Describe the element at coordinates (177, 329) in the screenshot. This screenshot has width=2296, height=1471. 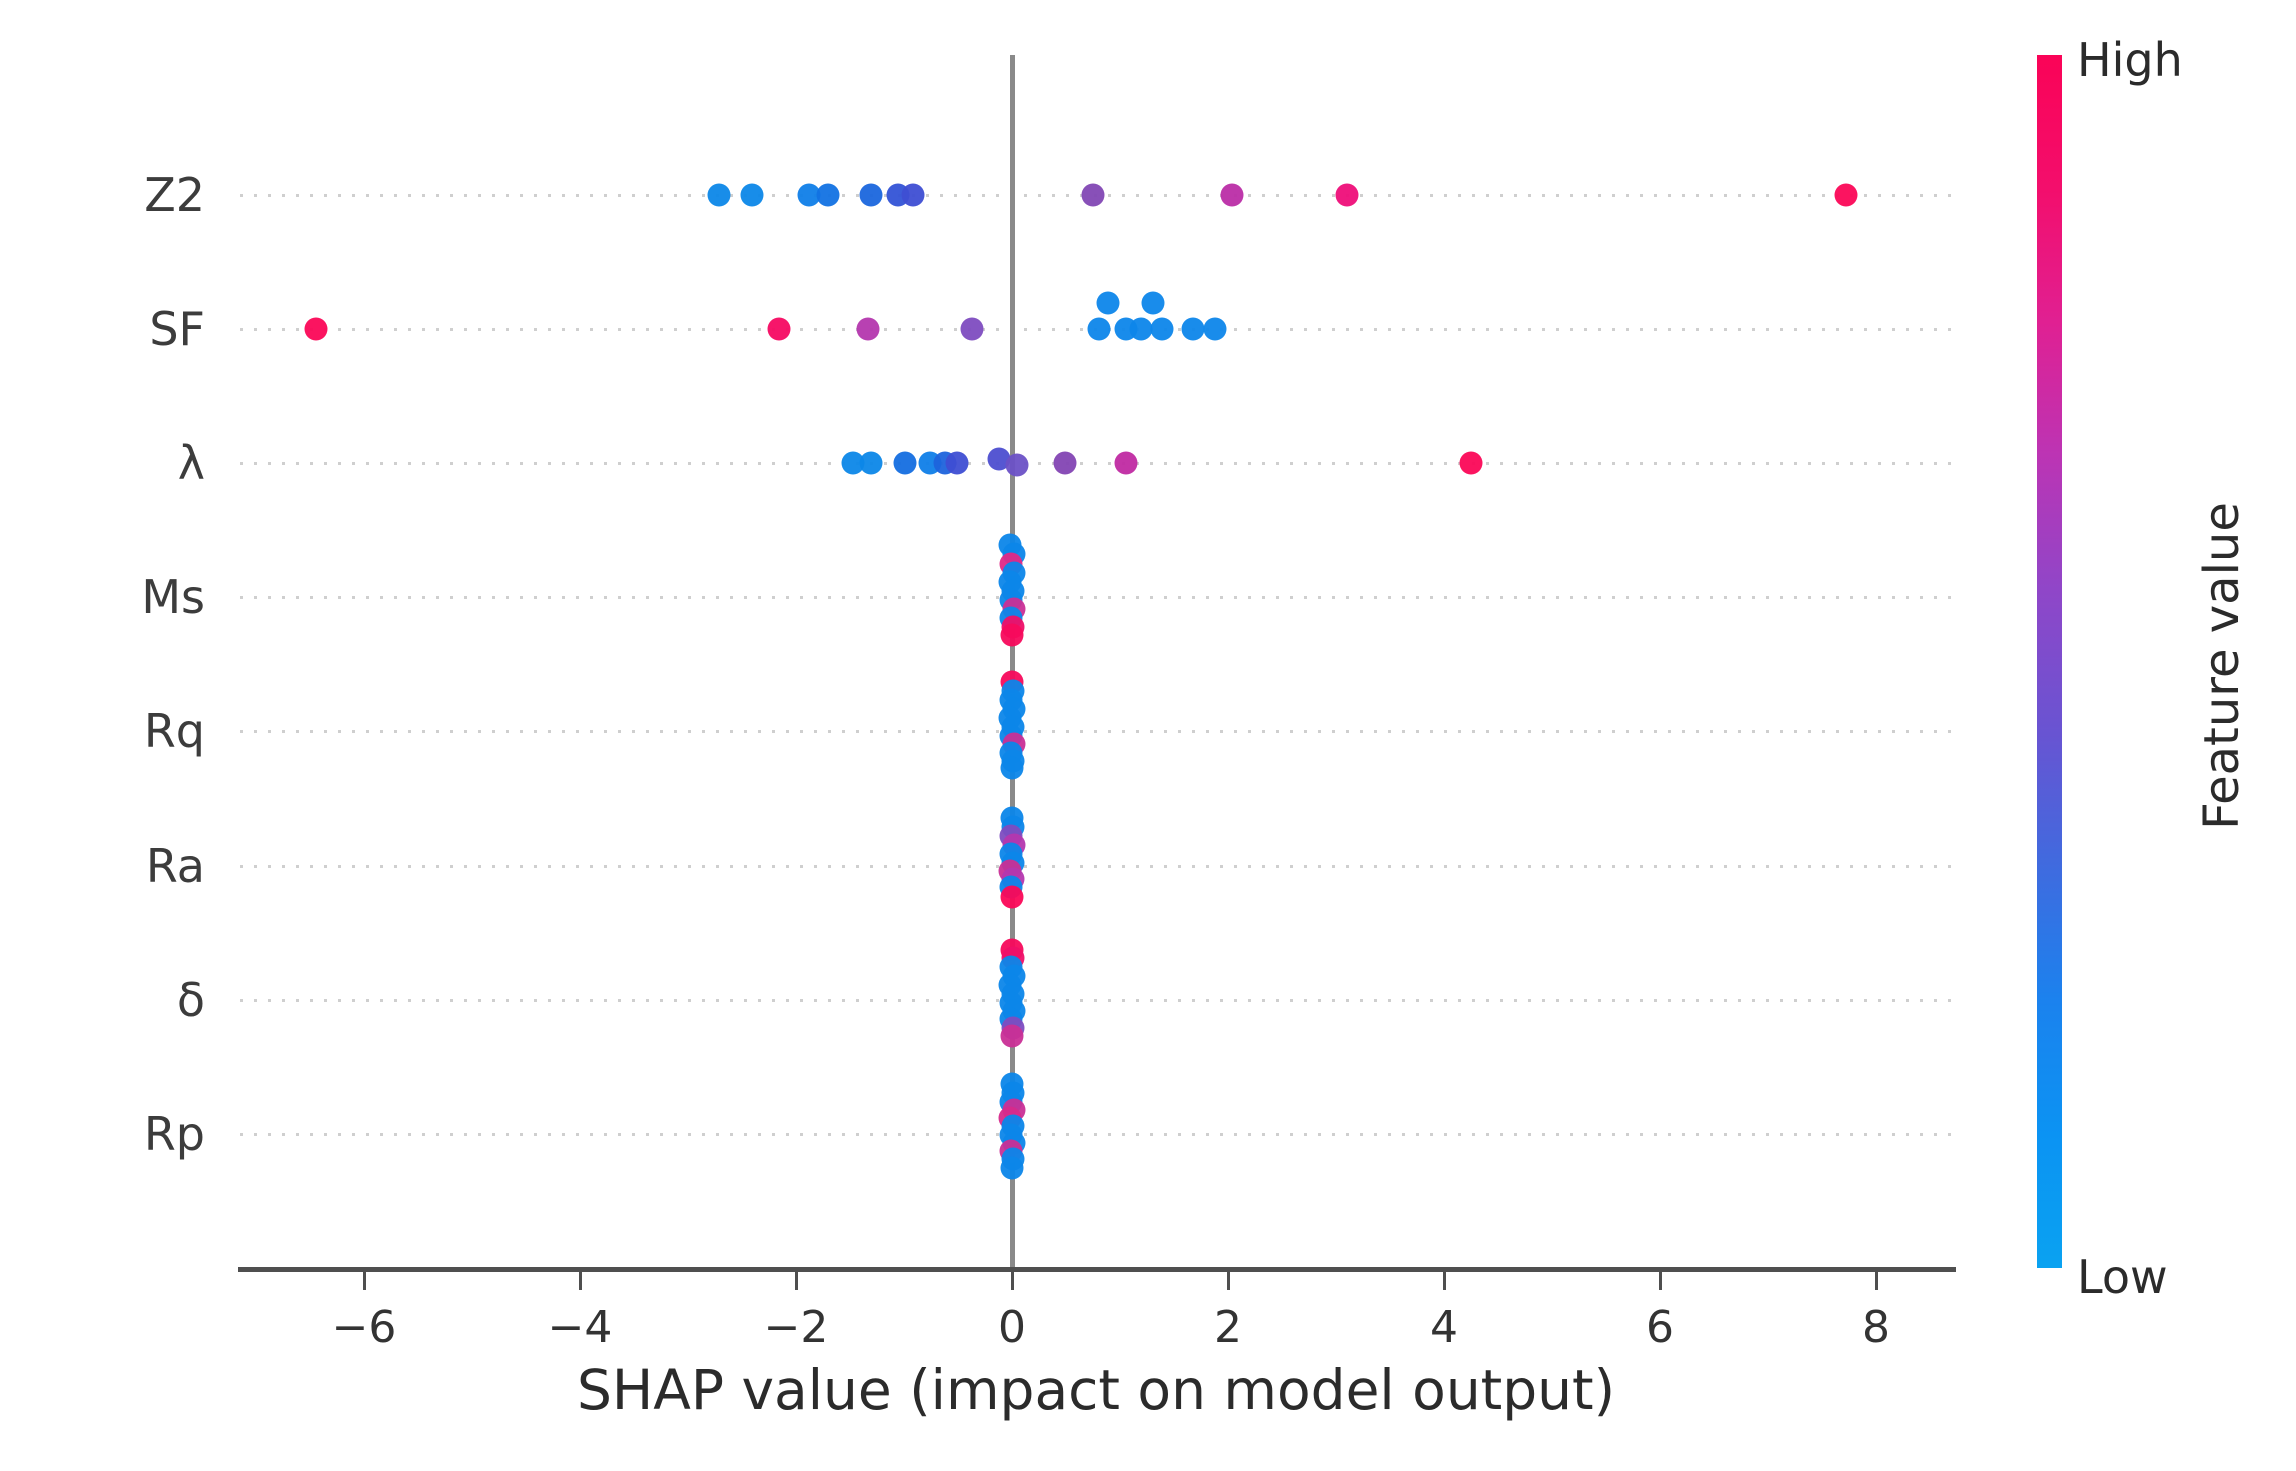
I see `feature-label-sf: SF` at that location.